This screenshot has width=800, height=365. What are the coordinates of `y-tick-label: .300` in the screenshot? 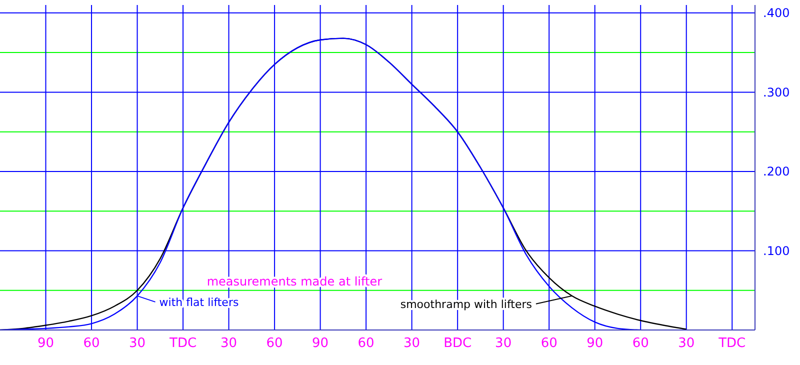 It's located at (776, 92).